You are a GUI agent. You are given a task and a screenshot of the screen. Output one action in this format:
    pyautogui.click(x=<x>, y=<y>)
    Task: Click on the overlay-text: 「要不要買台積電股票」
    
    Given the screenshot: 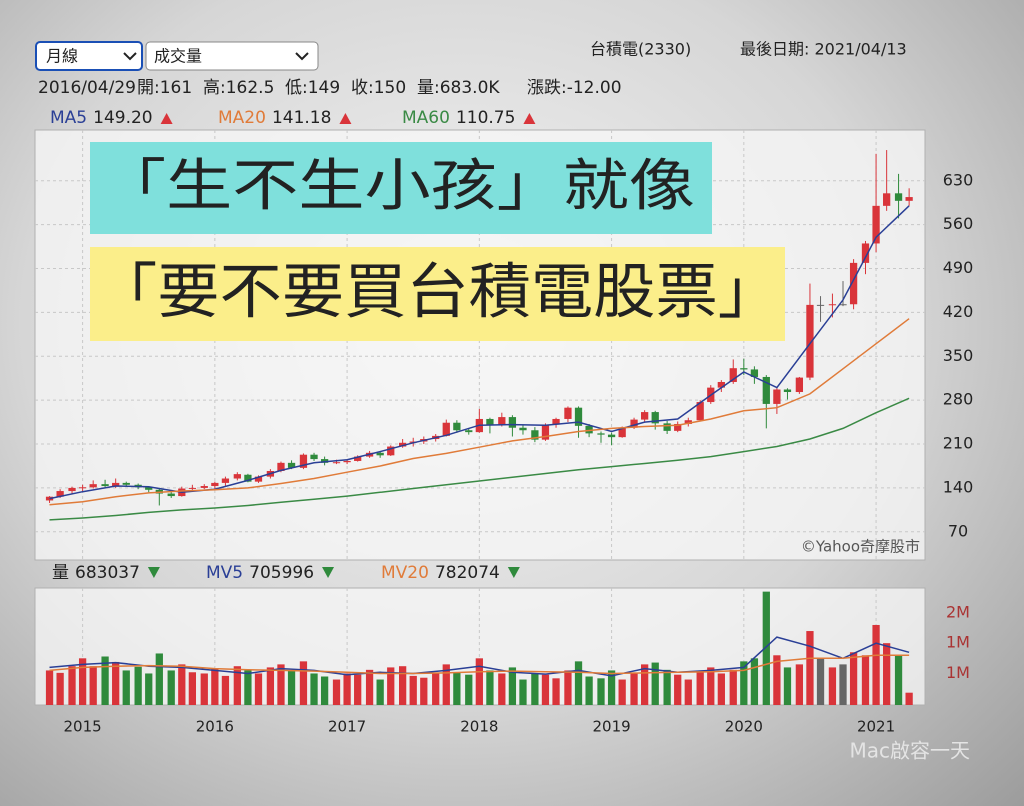 What is the action you would take?
    pyautogui.click(x=437, y=293)
    